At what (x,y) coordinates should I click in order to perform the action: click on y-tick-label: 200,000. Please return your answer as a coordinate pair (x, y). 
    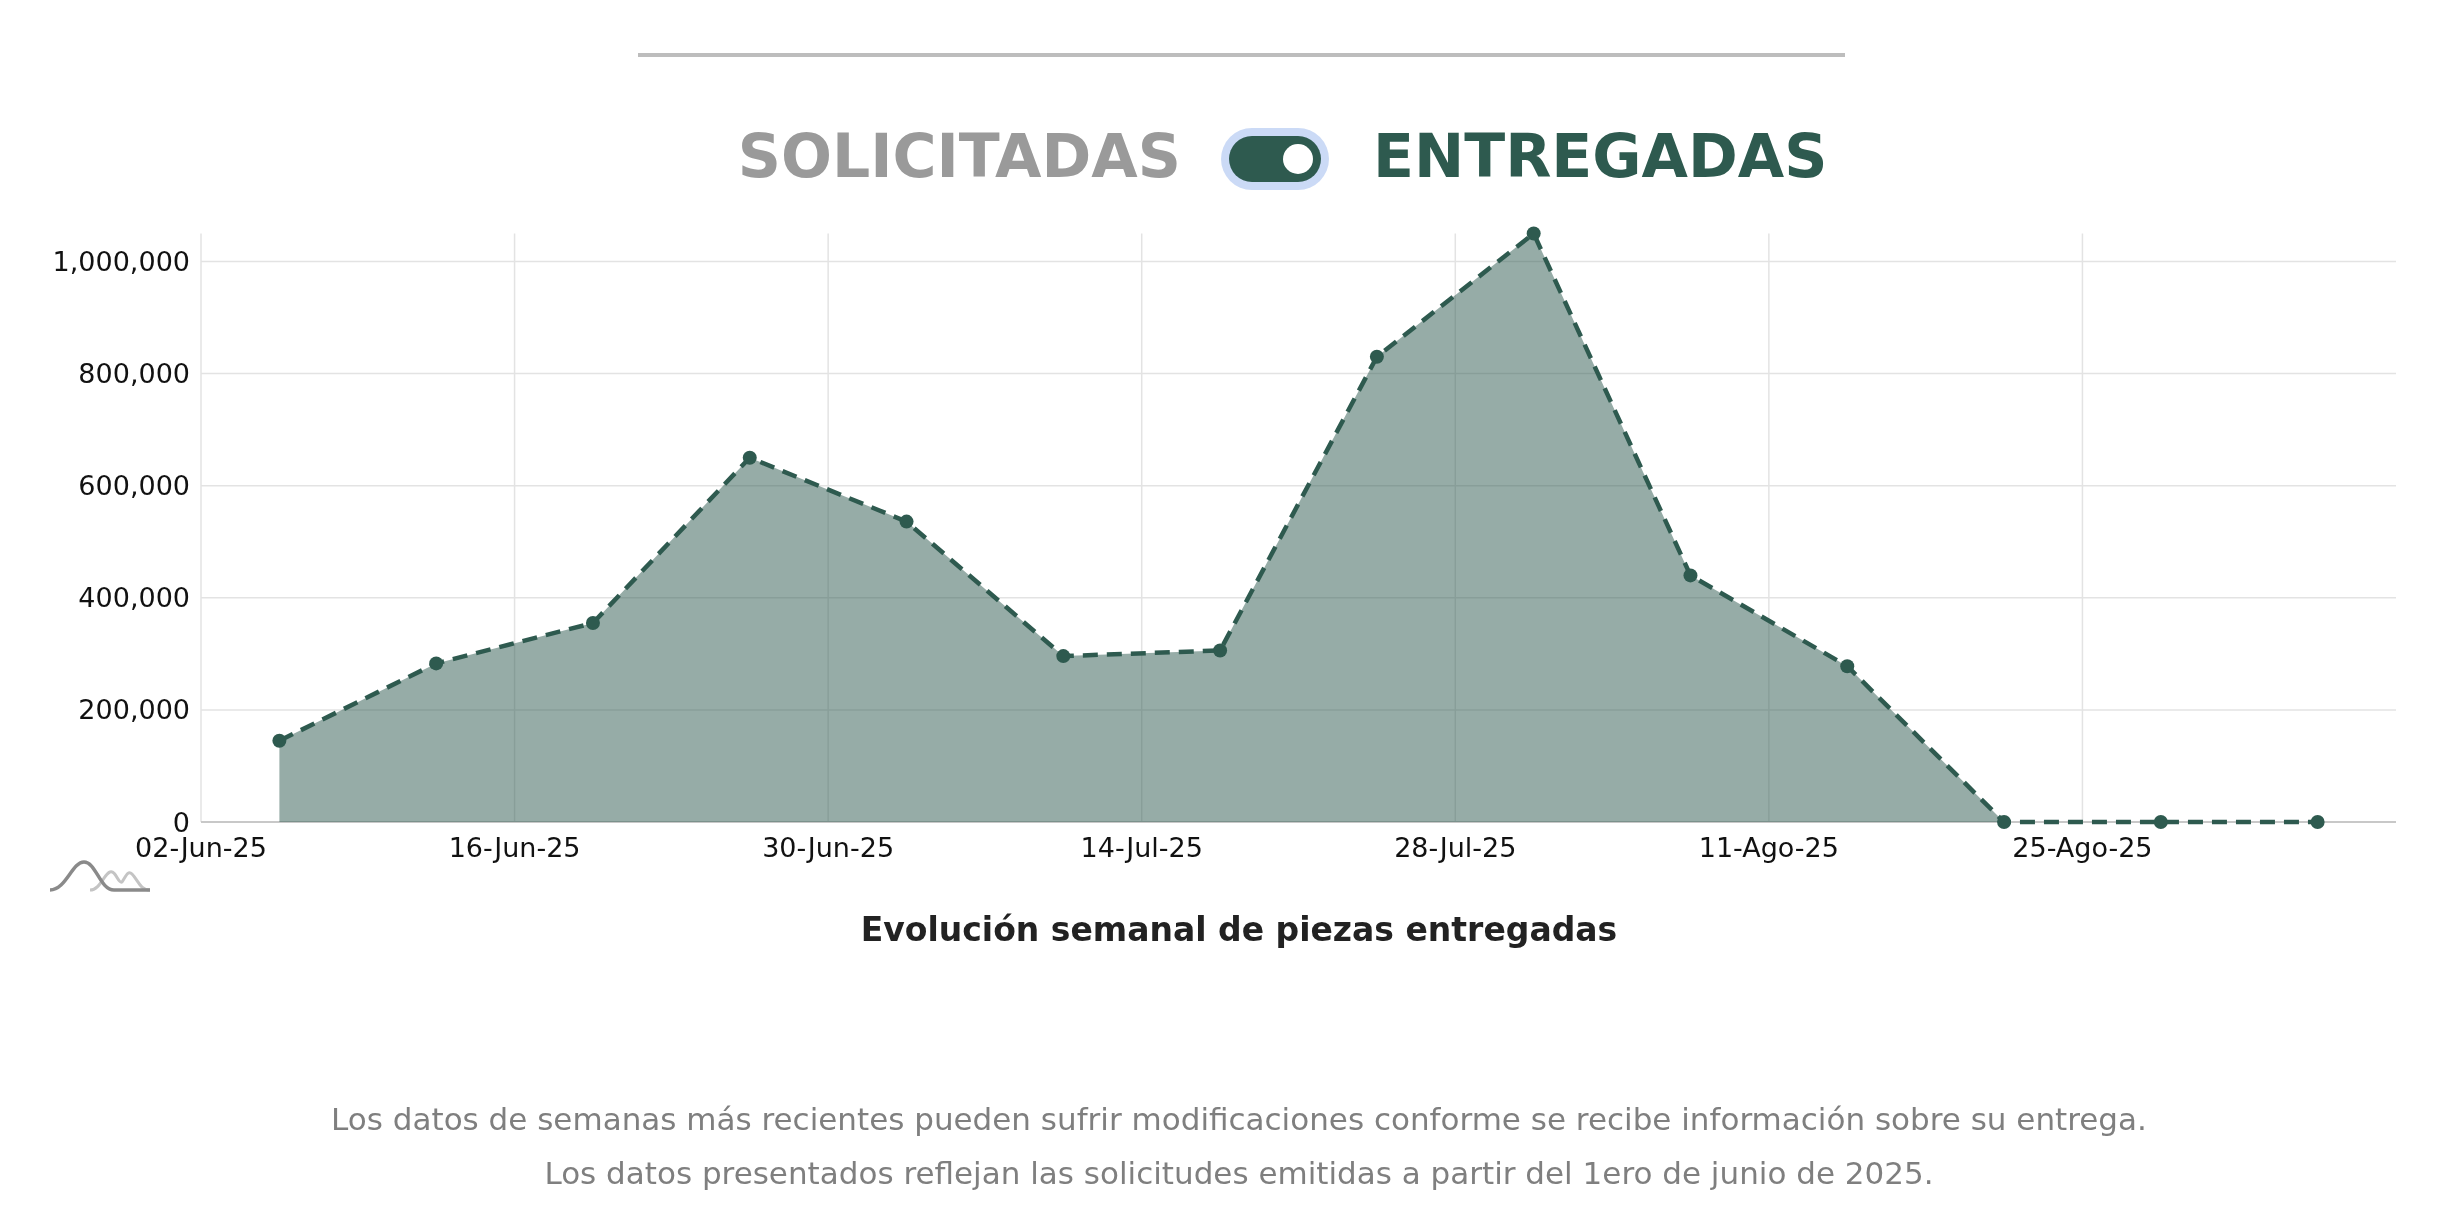
    Looking at the image, I should click on (134, 710).